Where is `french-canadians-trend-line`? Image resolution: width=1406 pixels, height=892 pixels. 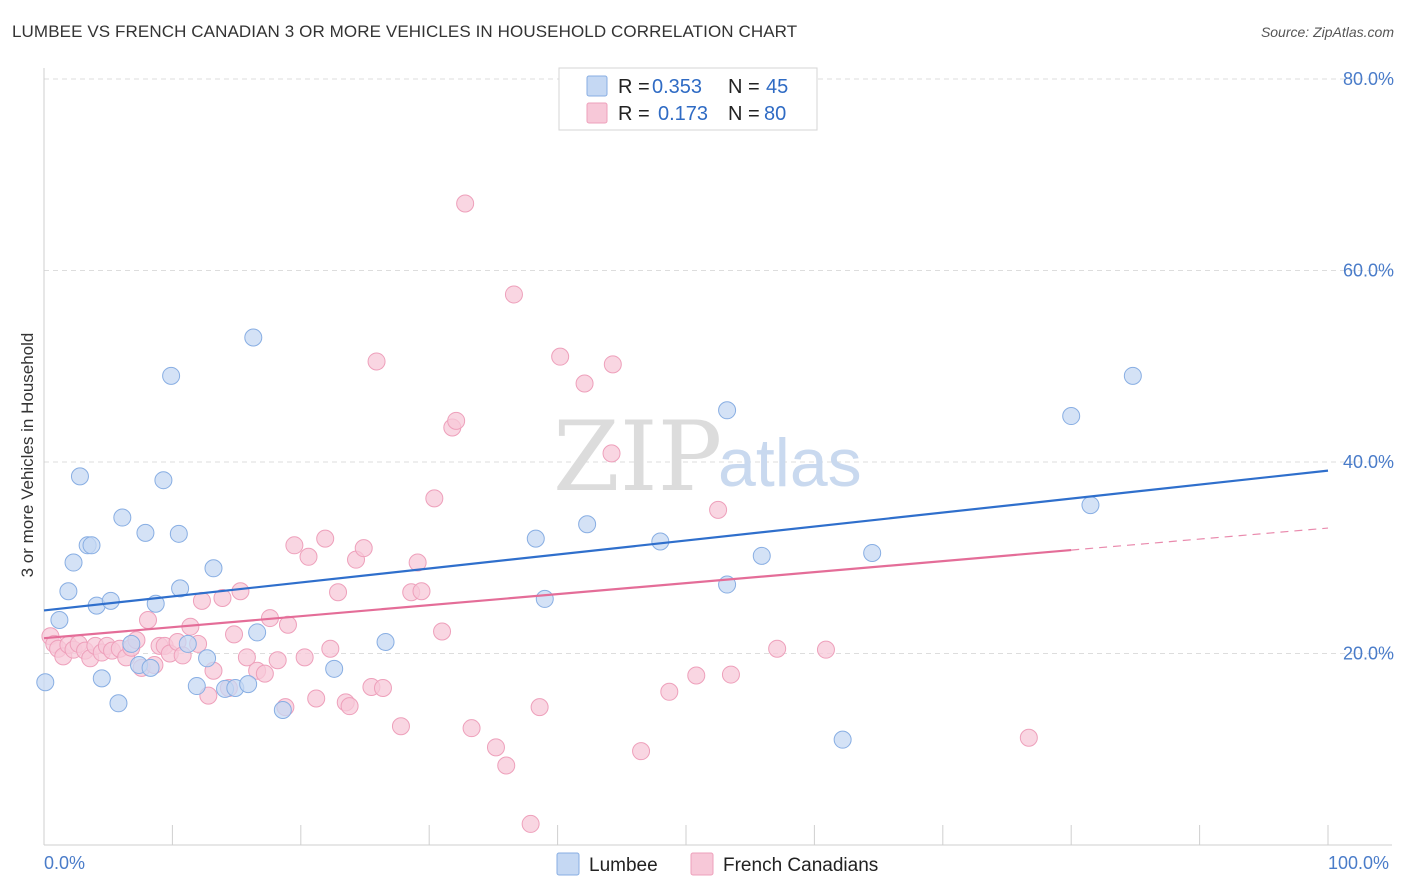
french-canadians-trend-line is located at coordinates (557, 594).